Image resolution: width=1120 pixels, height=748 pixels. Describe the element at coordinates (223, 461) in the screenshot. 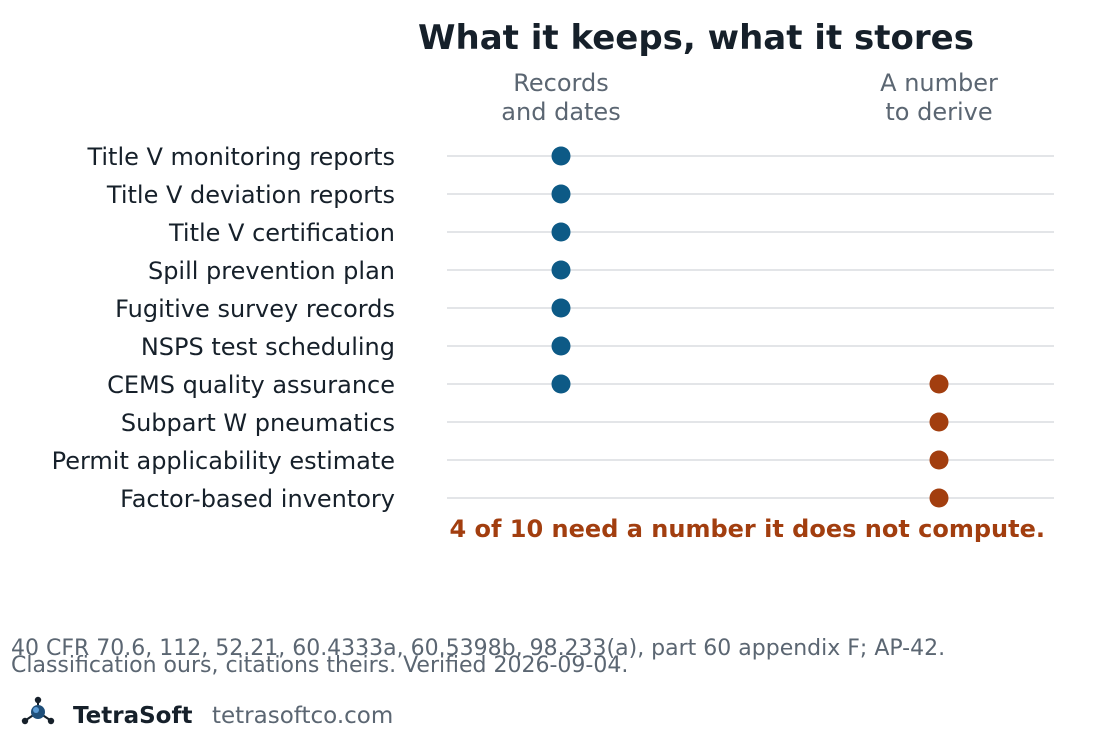

I see `row-label: Permit applicability estimate` at that location.